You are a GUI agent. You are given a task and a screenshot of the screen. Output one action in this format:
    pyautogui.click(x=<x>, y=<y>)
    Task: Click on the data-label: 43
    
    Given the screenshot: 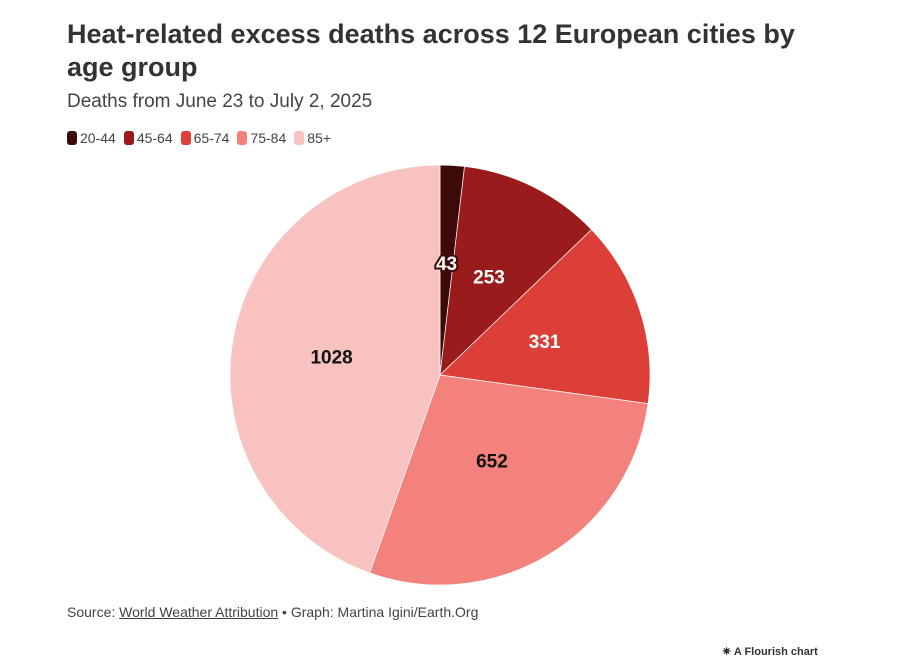 What is the action you would take?
    pyautogui.click(x=446, y=264)
    